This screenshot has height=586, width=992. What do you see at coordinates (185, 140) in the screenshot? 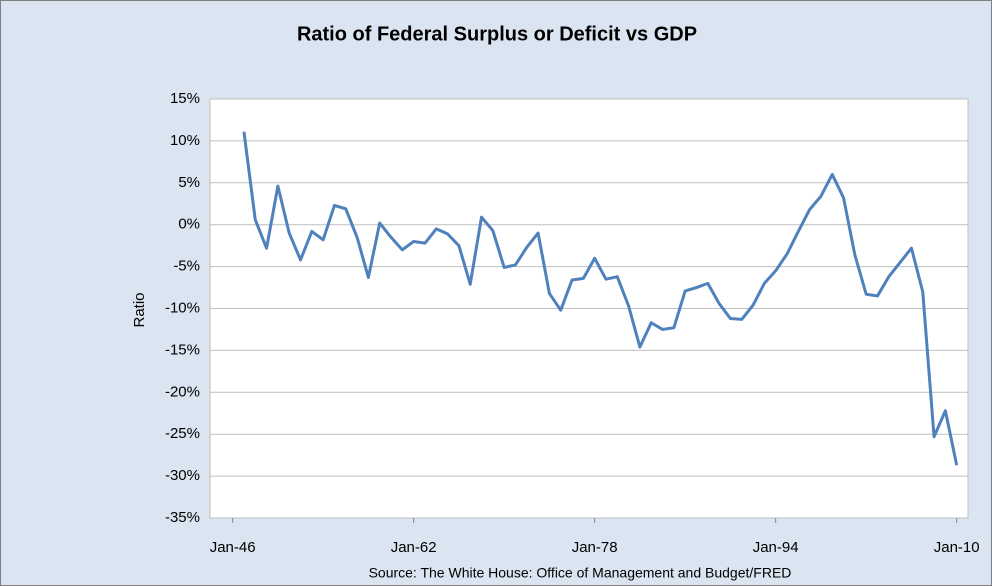
I see `y-tick-label: 10%` at bounding box center [185, 140].